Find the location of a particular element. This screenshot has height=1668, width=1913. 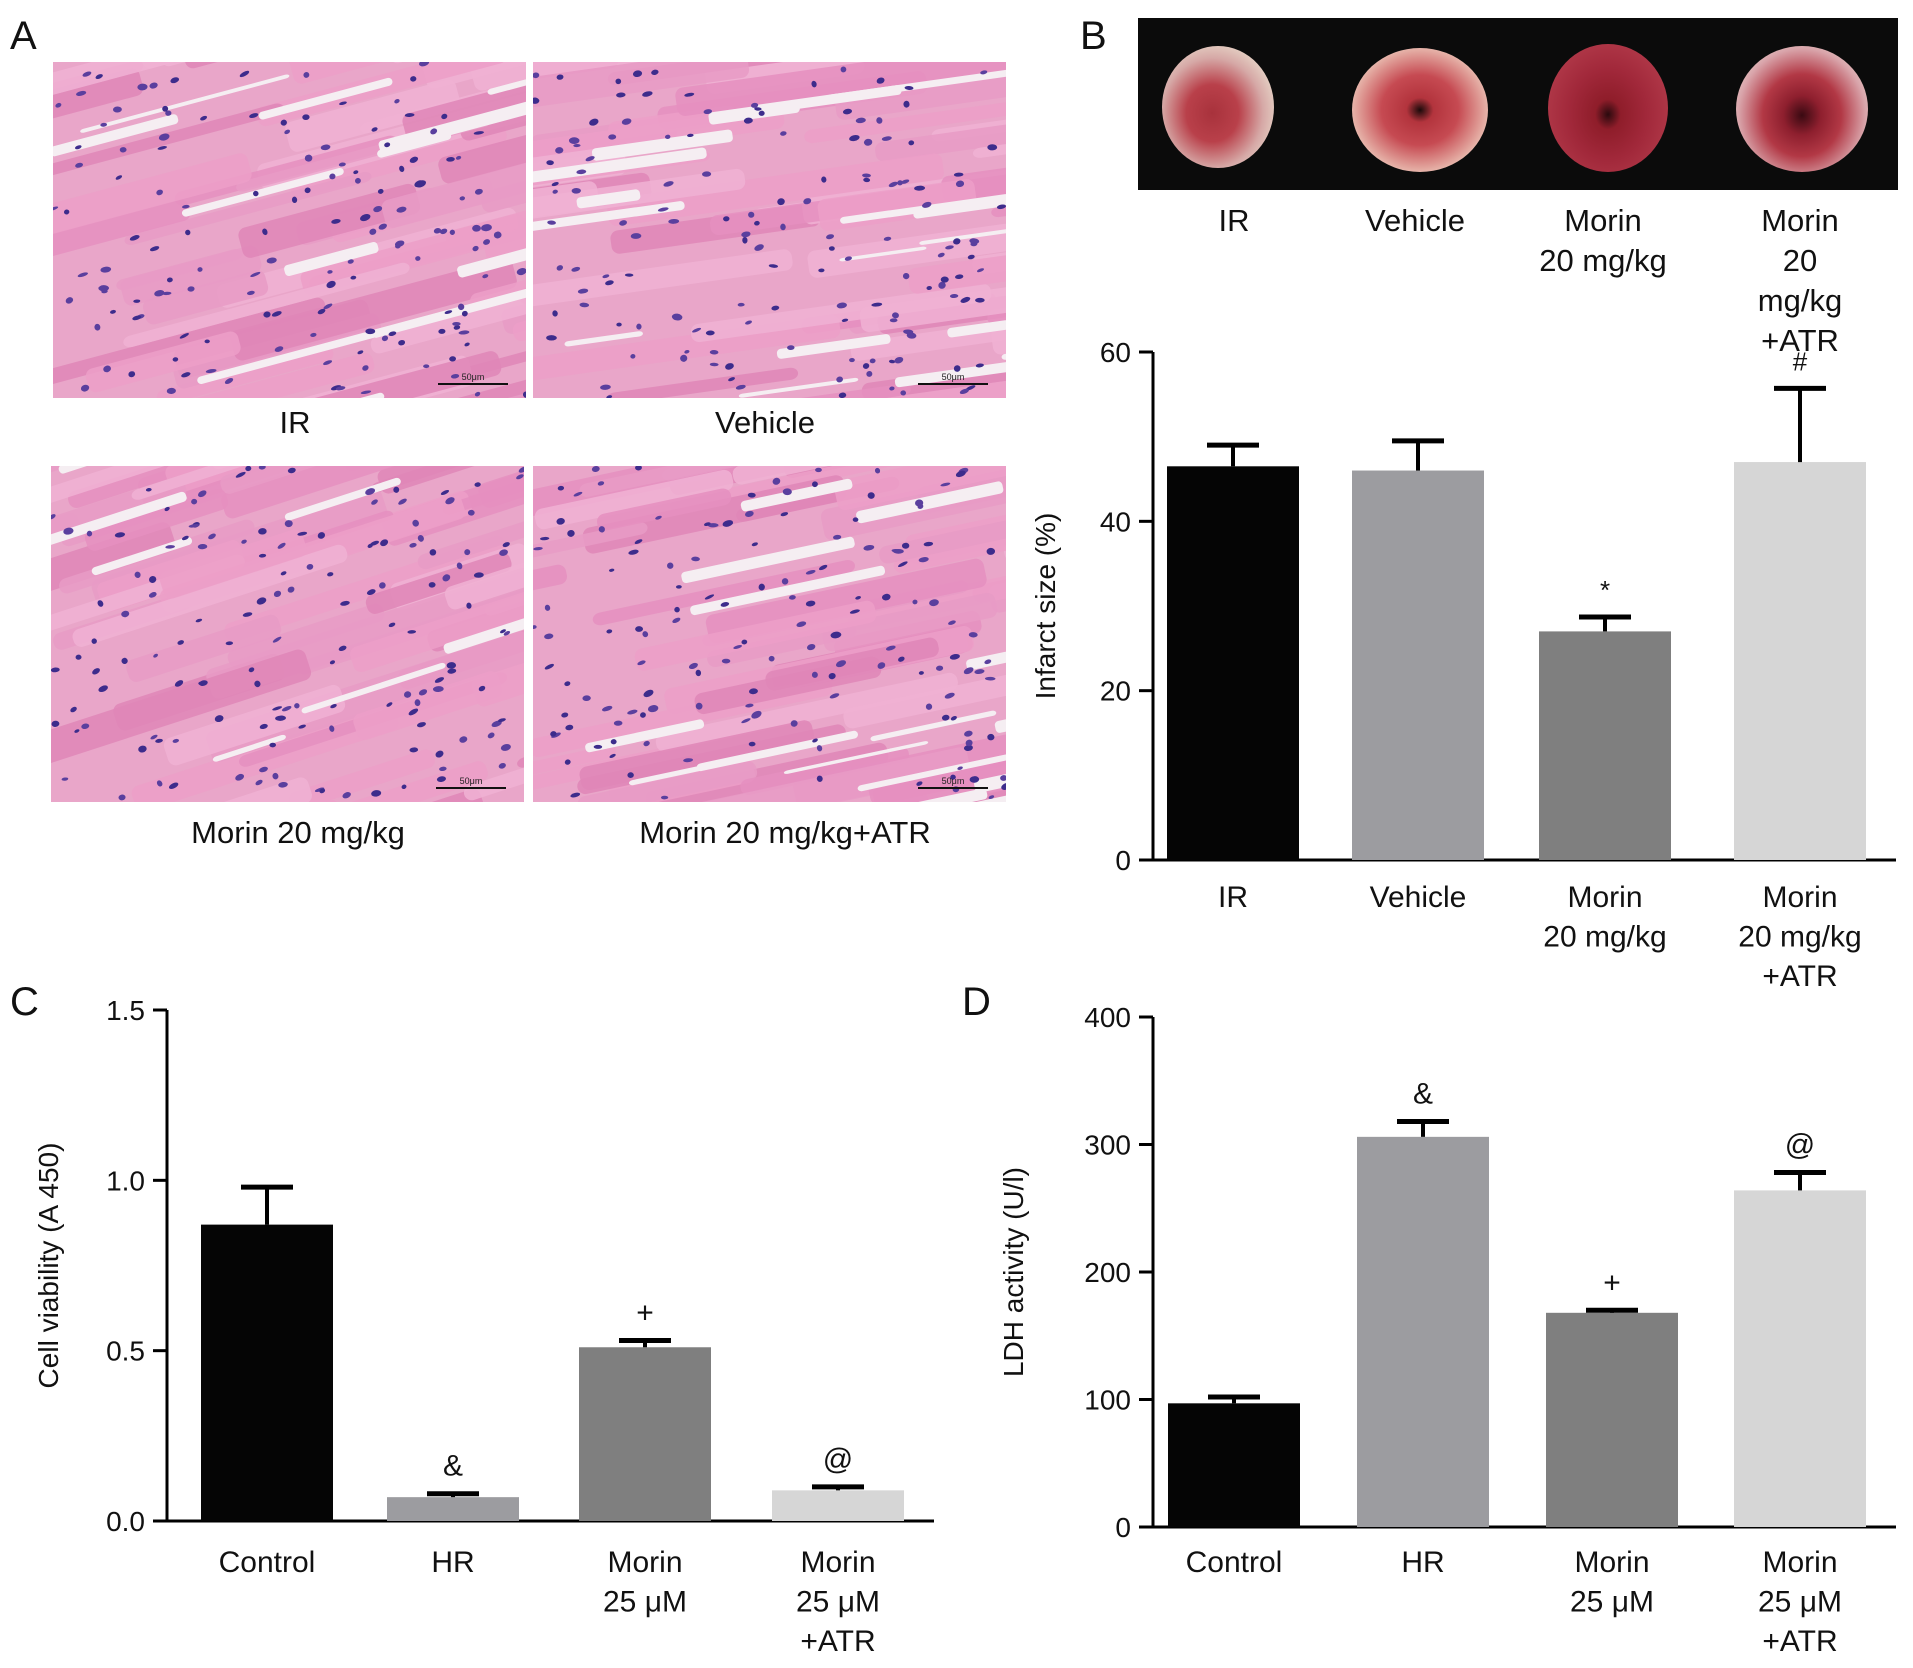

heart-slice-morin-atr is located at coordinates (1802, 109).